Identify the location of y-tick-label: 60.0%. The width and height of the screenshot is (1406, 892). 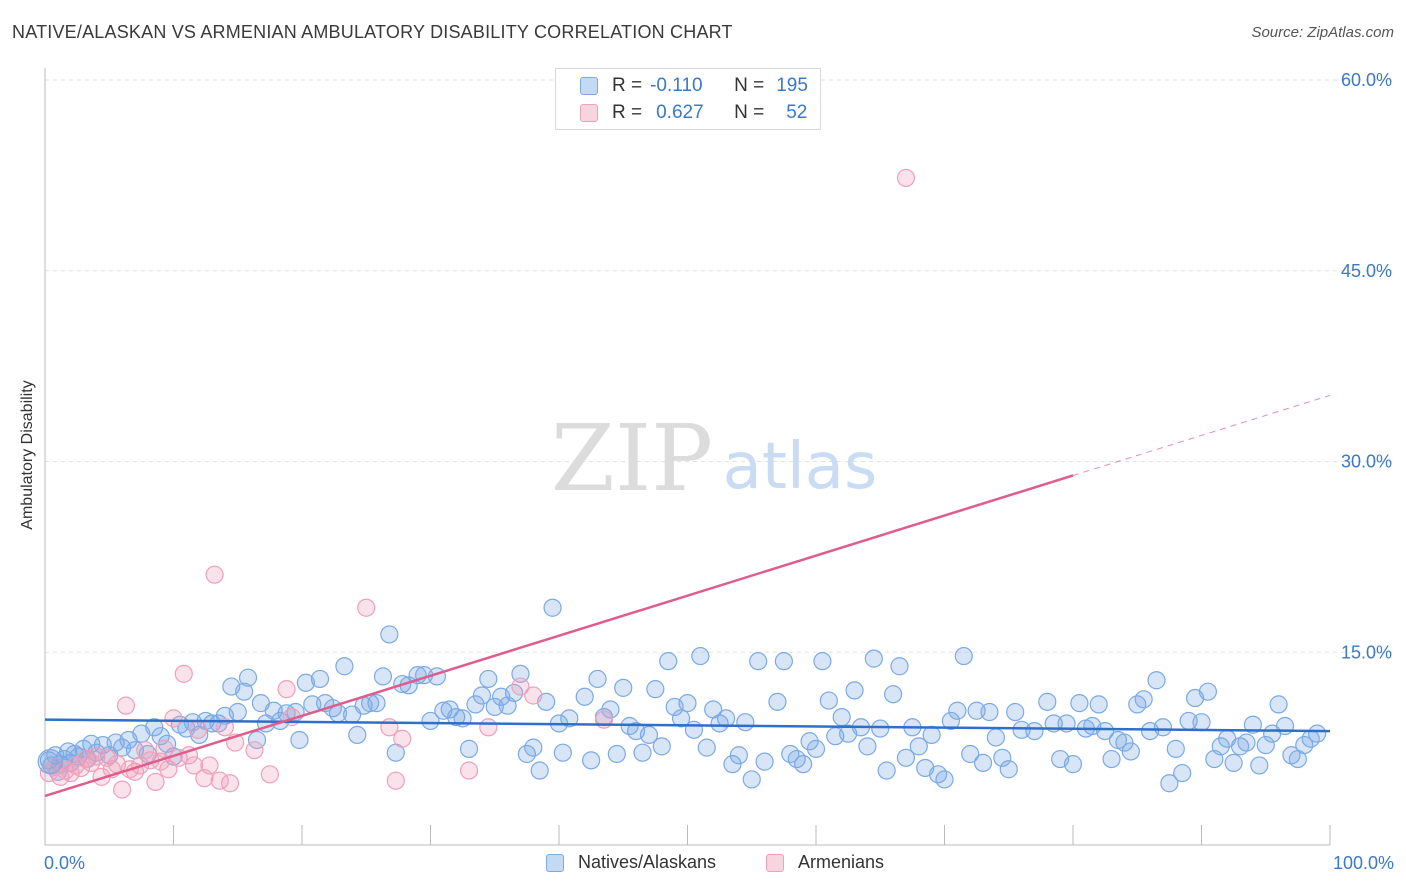
(1366, 80).